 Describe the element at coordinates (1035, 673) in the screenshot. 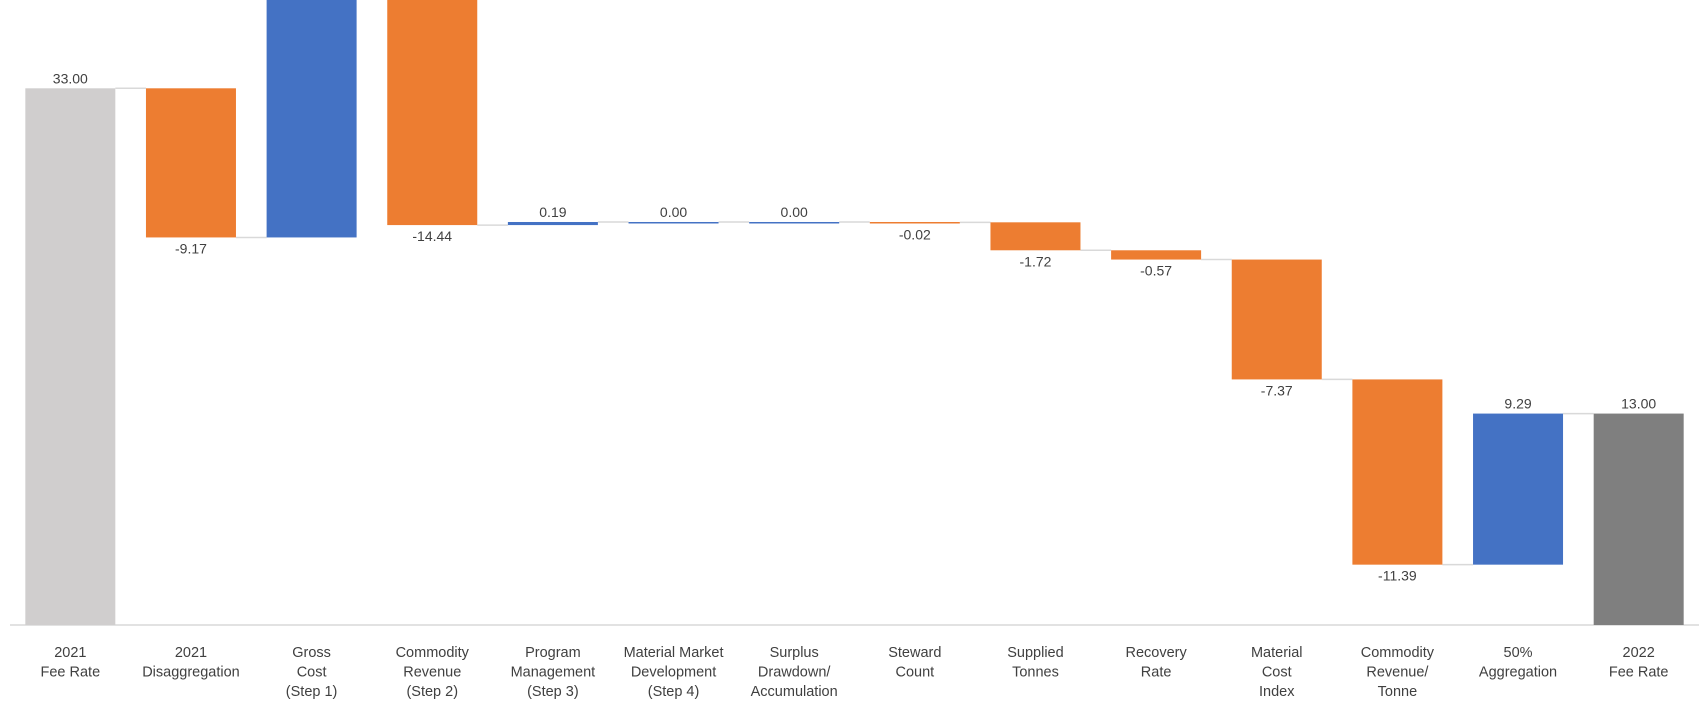

I see `category-label: Tonnes` at that location.